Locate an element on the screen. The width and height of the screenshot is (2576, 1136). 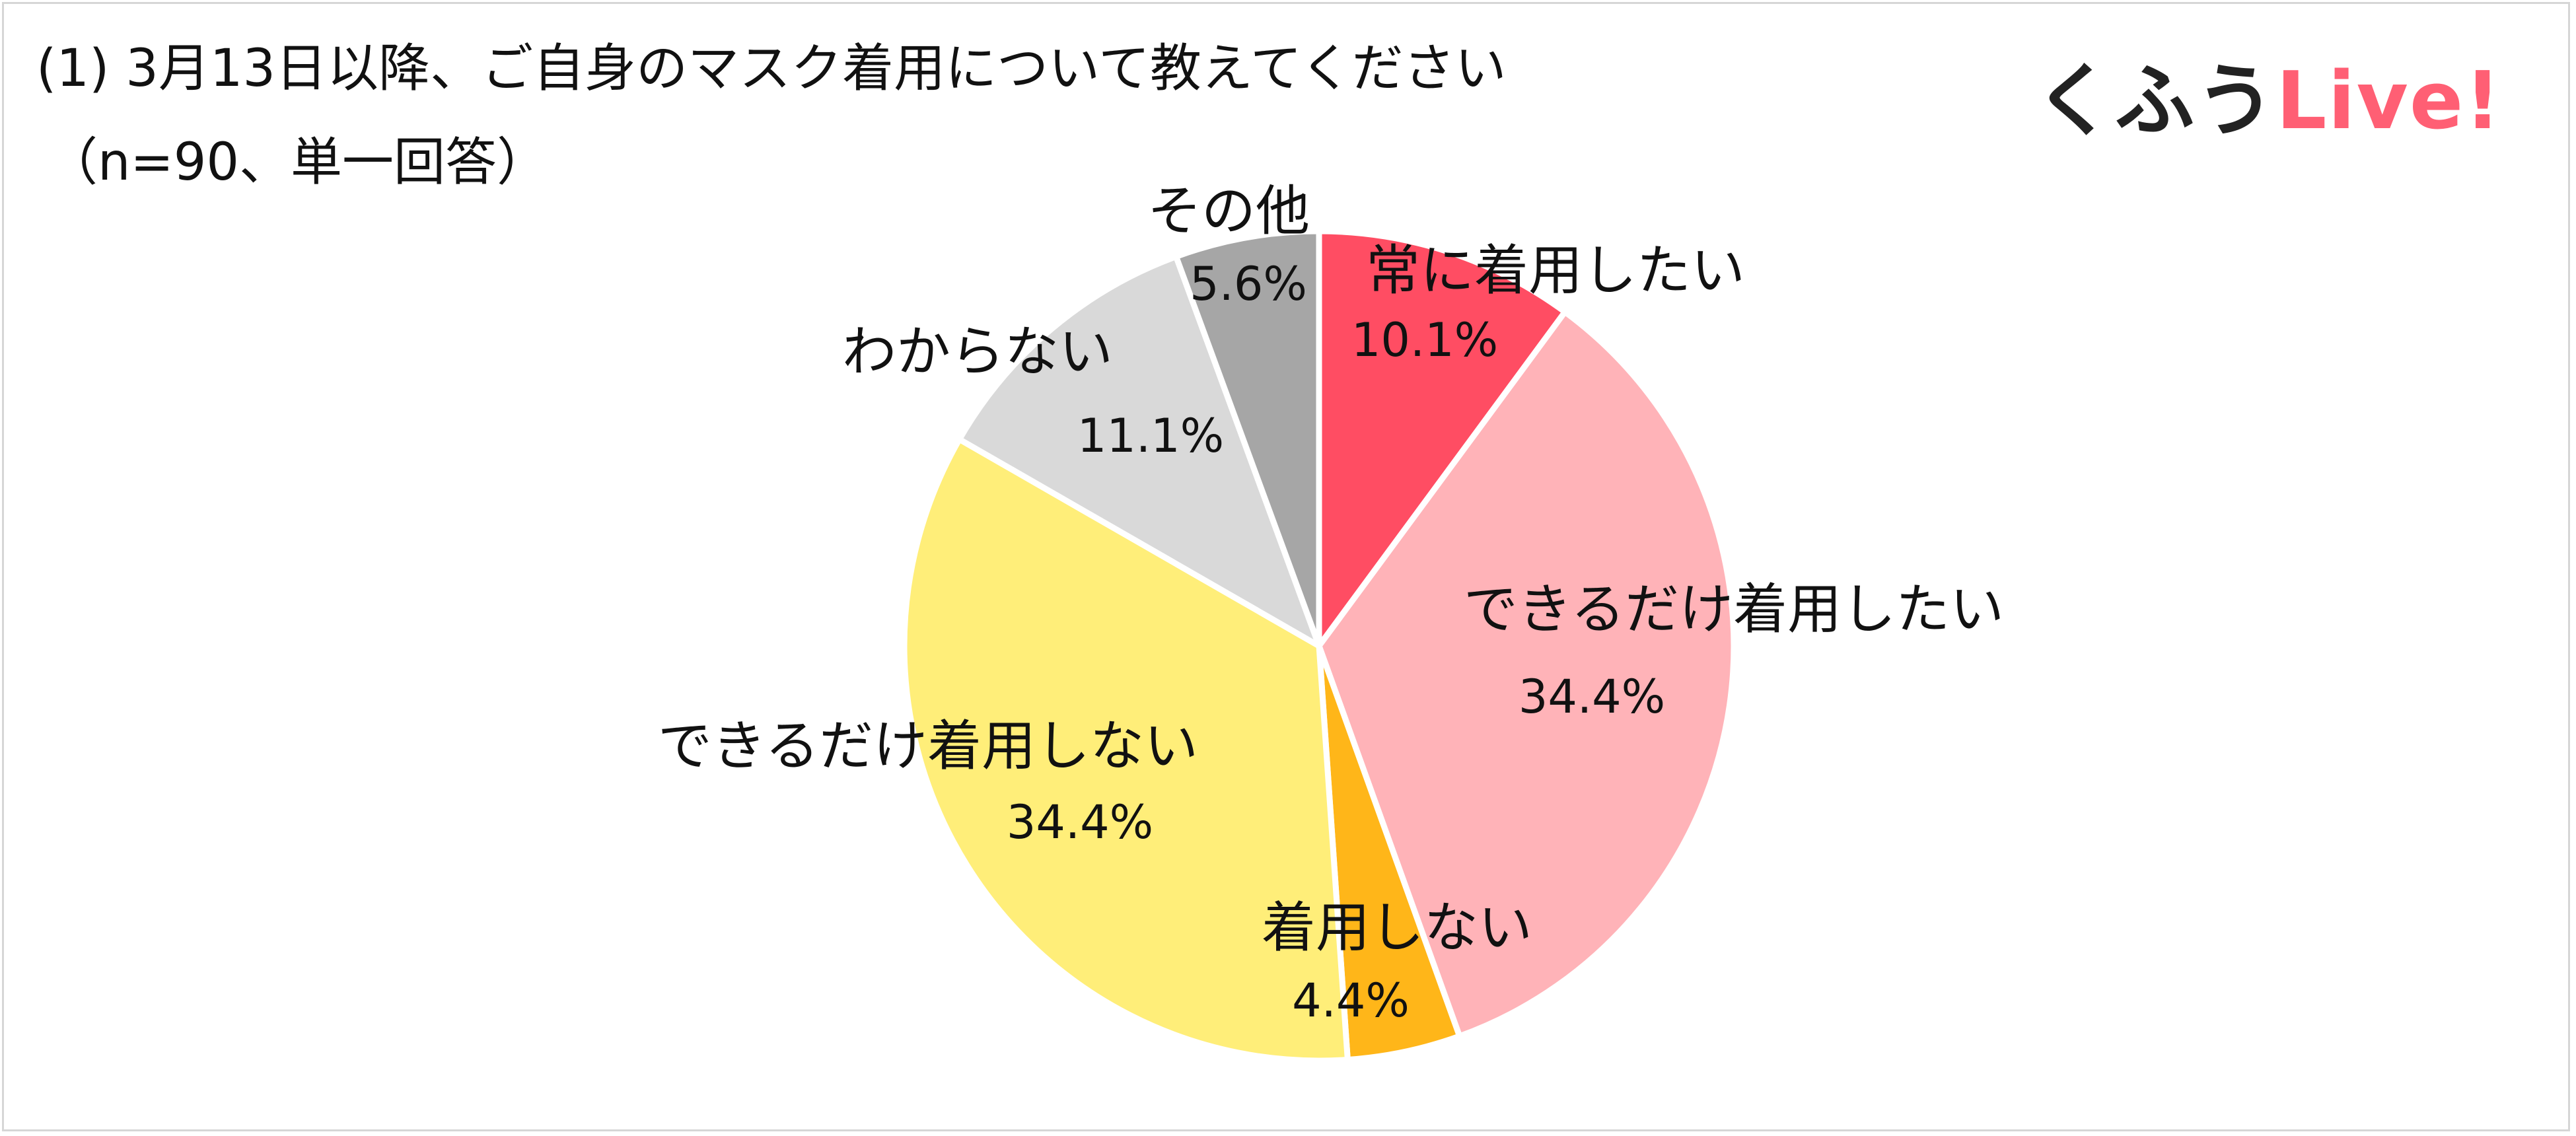
slice-value-3: 4.4% is located at coordinates (1351, 1001).